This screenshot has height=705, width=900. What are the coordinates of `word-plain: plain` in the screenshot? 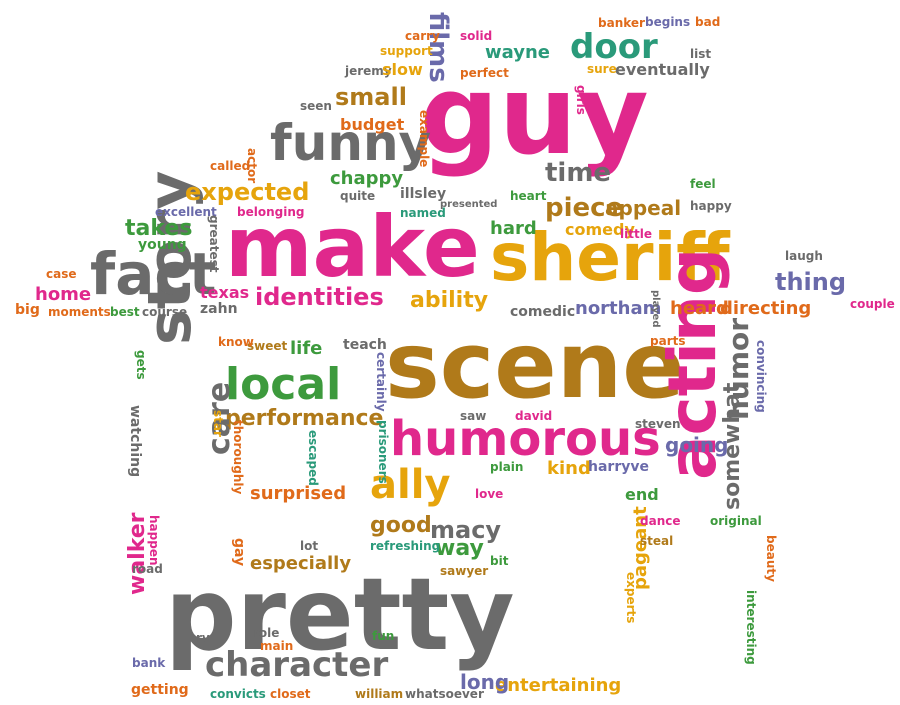 It's located at (507, 467).